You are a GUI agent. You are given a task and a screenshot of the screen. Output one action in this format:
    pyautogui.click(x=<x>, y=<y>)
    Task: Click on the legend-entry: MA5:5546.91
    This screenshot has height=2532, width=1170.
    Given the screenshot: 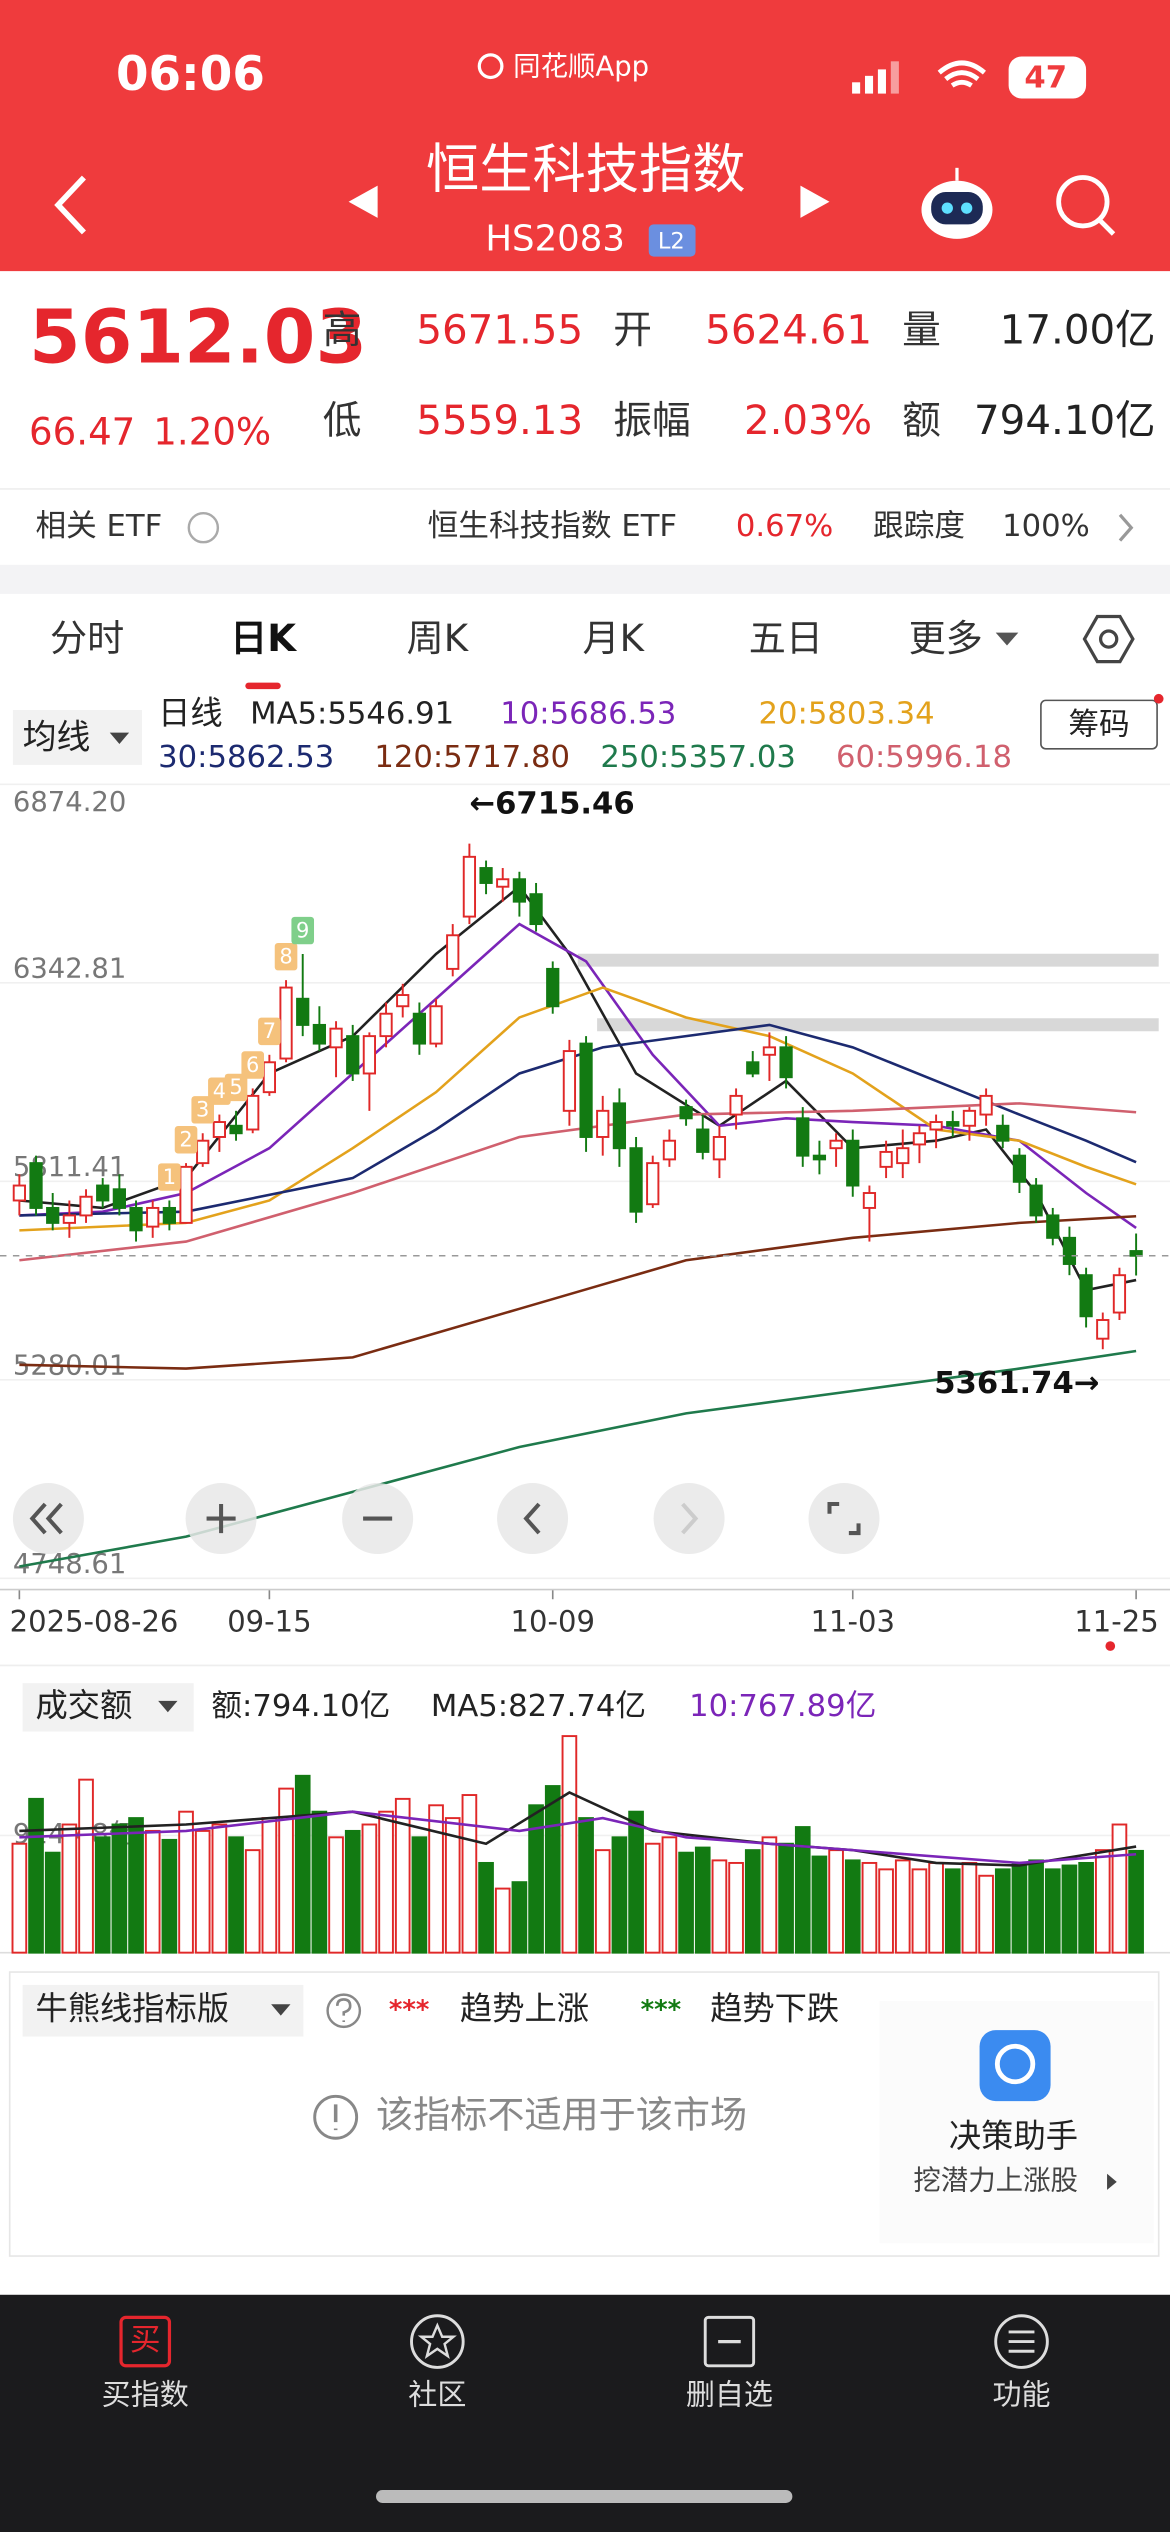 What is the action you would take?
    pyautogui.click(x=352, y=713)
    